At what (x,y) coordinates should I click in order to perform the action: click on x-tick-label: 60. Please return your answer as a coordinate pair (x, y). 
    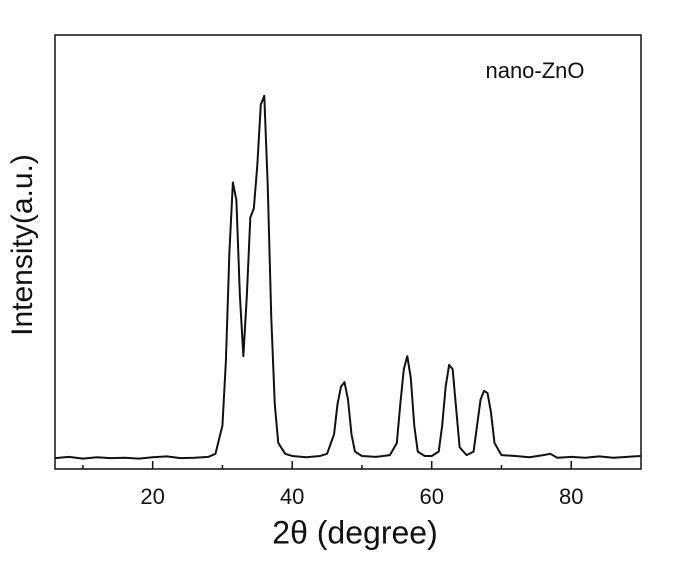
    Looking at the image, I should click on (431, 496).